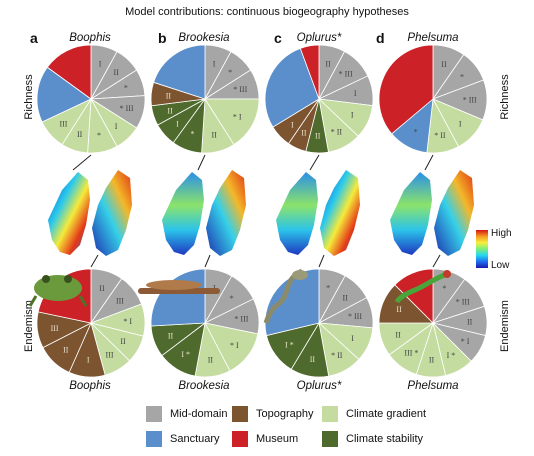 The width and height of the screenshot is (534, 456). I want to click on legend-item-mid-domain: Mid-domain, so click(186, 414).